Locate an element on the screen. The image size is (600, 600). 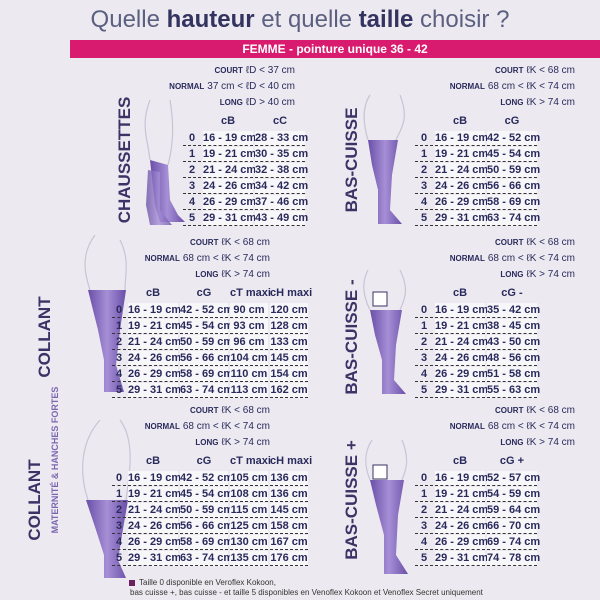
table-cell: 136 cm is located at coordinates (289, 478).